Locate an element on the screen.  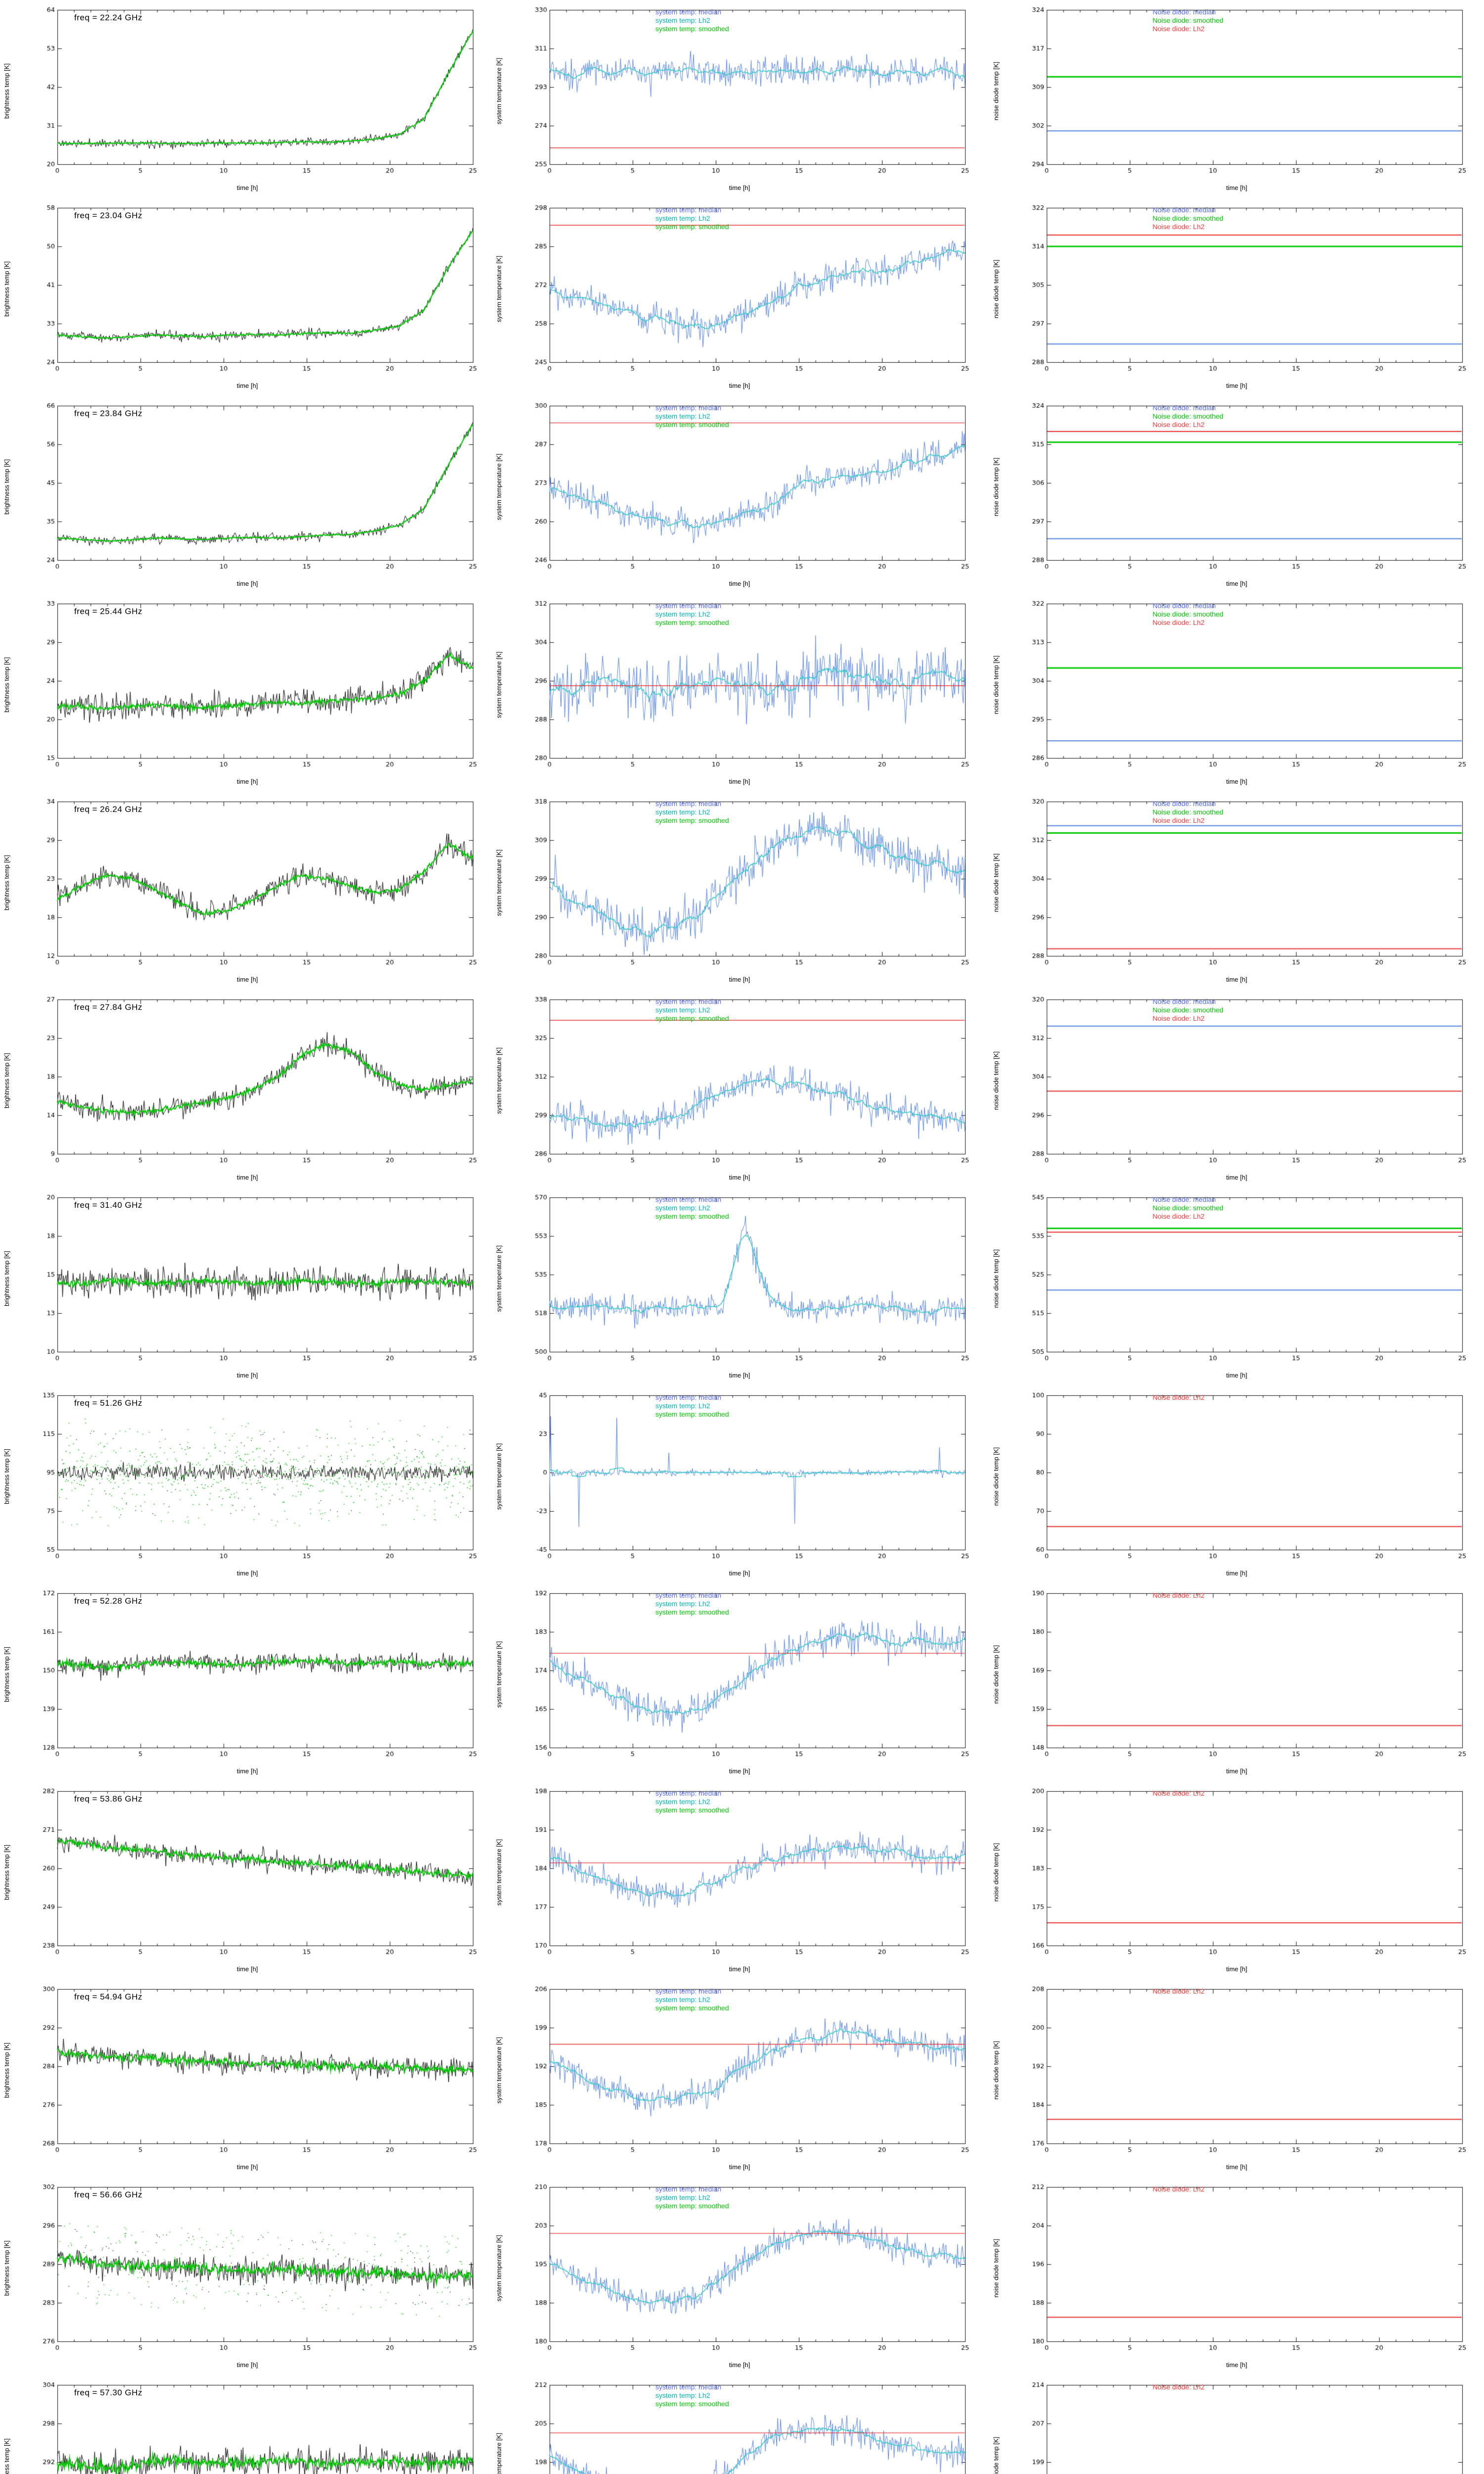
noise-diode-legend: Noise diode: Lh2 is located at coordinates (1179, 2189).